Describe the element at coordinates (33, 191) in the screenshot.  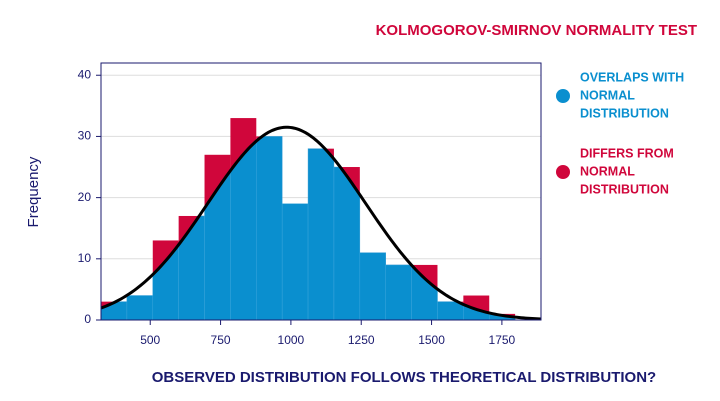
I see `y-axis-label: Frequency` at that location.